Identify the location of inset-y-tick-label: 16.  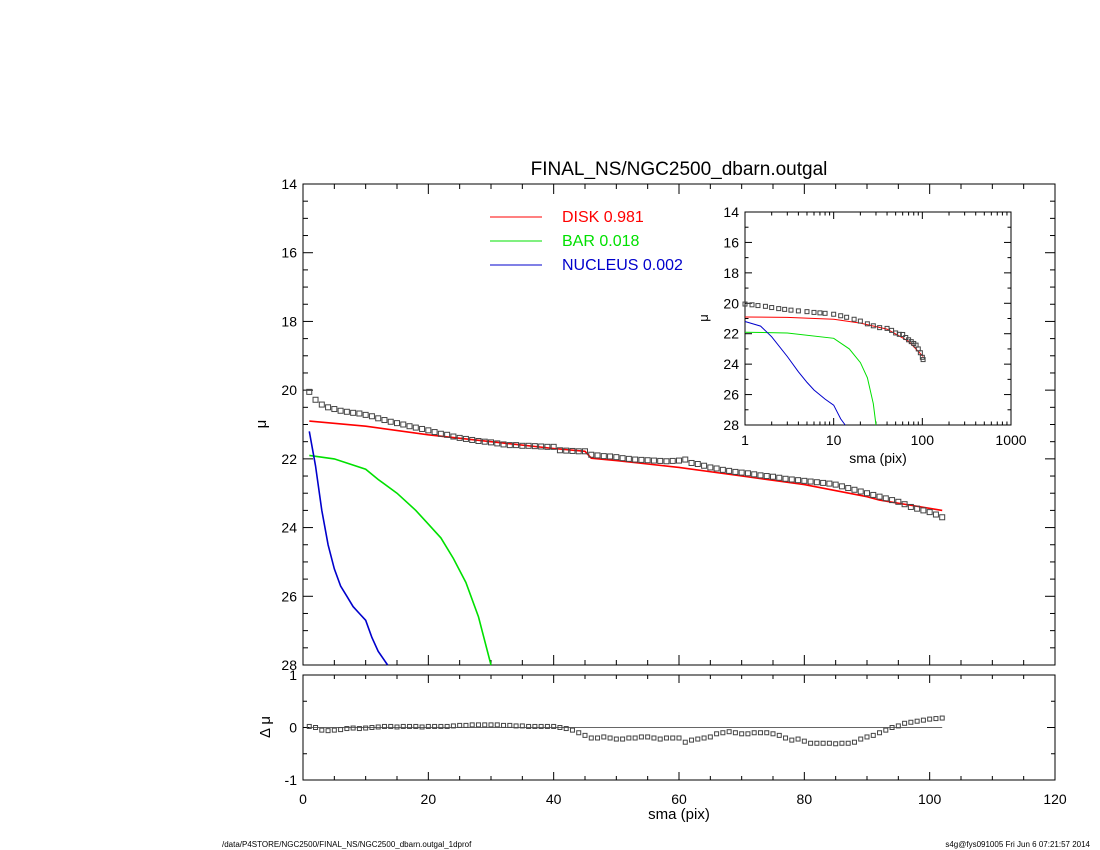
(731, 242).